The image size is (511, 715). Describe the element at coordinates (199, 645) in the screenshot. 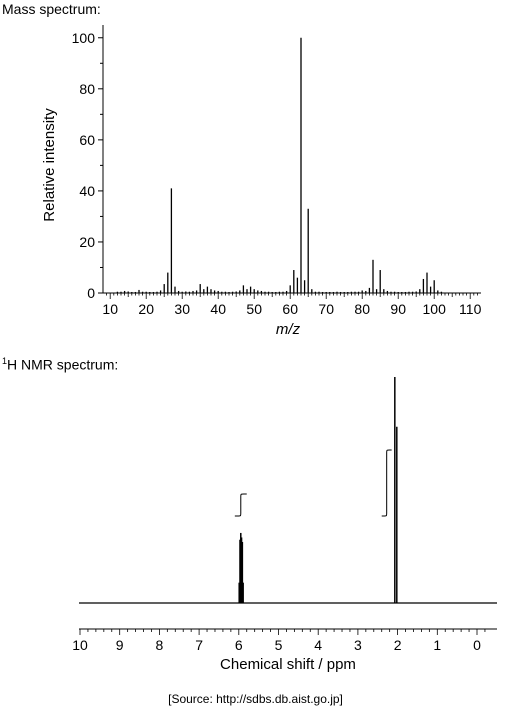

I see `nmr-x-tick-label: 7` at that location.